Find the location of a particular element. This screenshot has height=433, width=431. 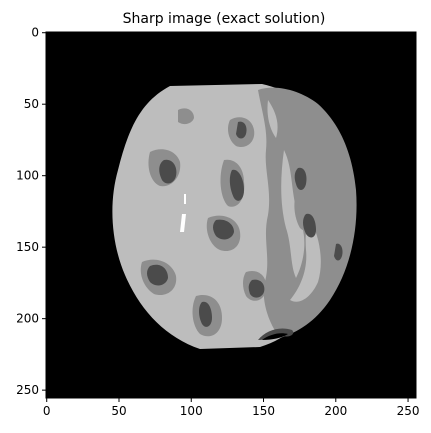

image-title: Sharp image (exact solution) is located at coordinates (224, 19).